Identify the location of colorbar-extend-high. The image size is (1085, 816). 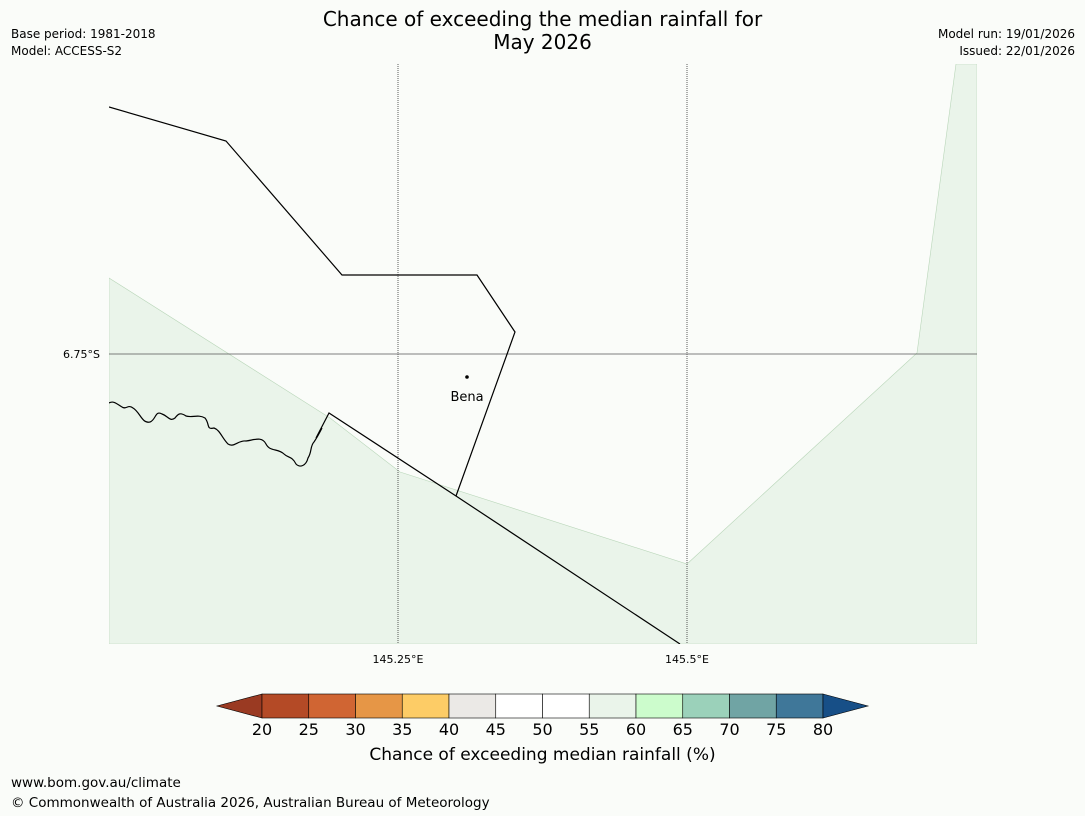
(846, 706).